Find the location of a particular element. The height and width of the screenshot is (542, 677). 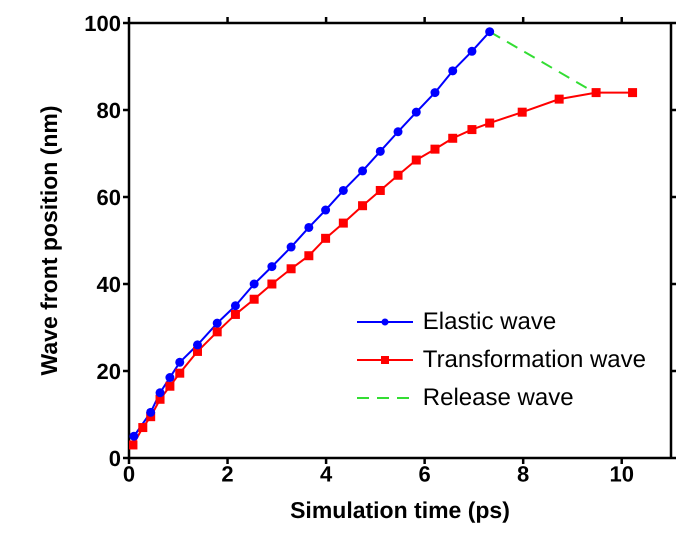

legend-label: Release wave is located at coordinates (498, 398).